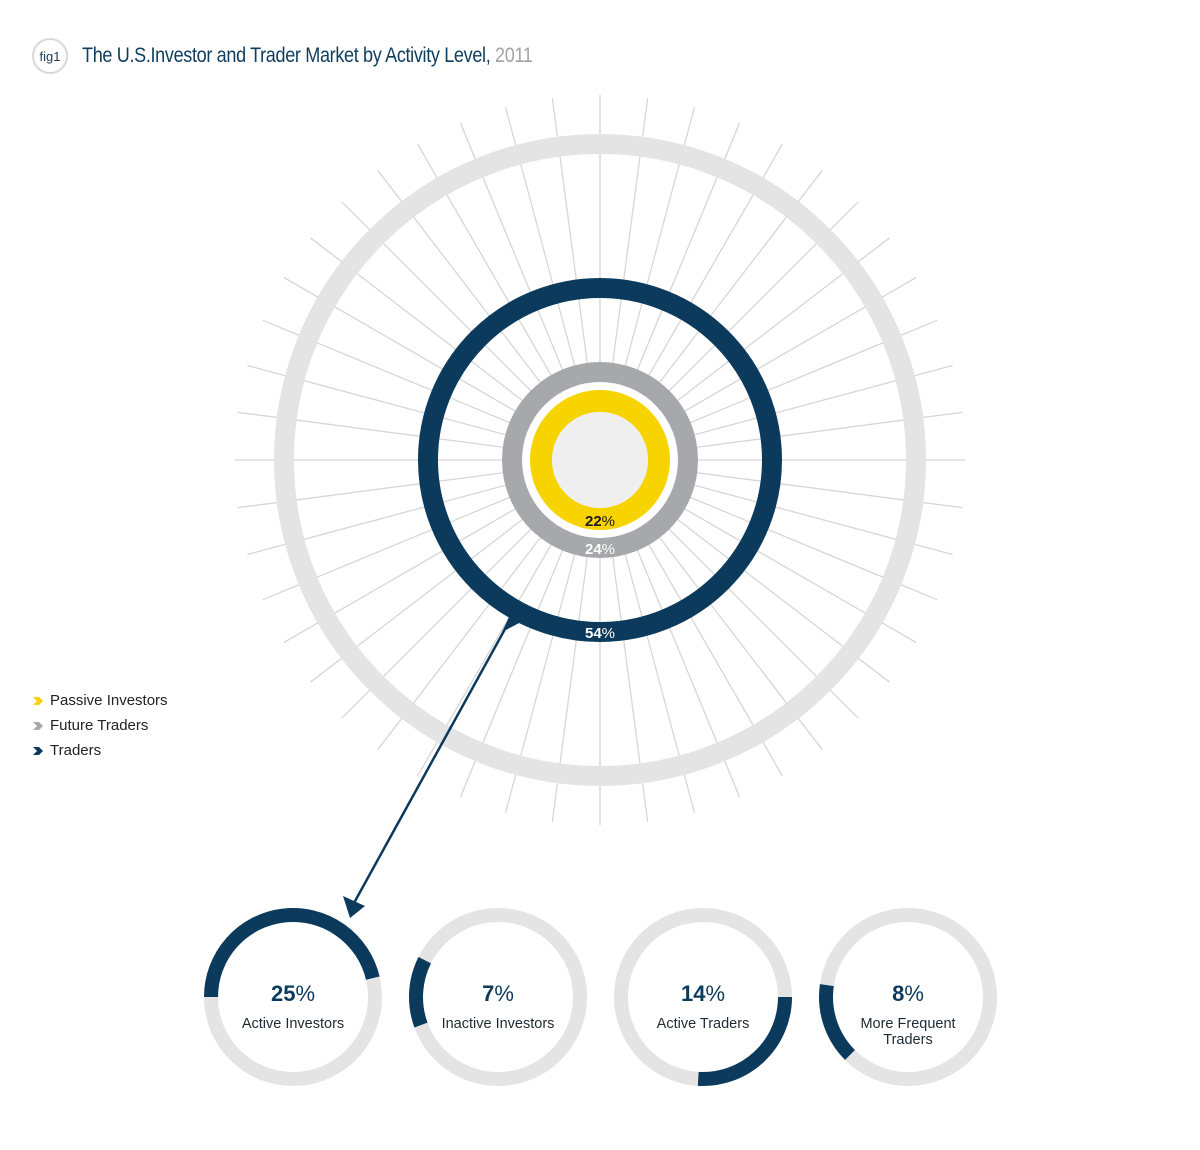 This screenshot has width=1200, height=1150. What do you see at coordinates (293, 1024) in the screenshot?
I see `breakdown-label: Active Investors` at bounding box center [293, 1024].